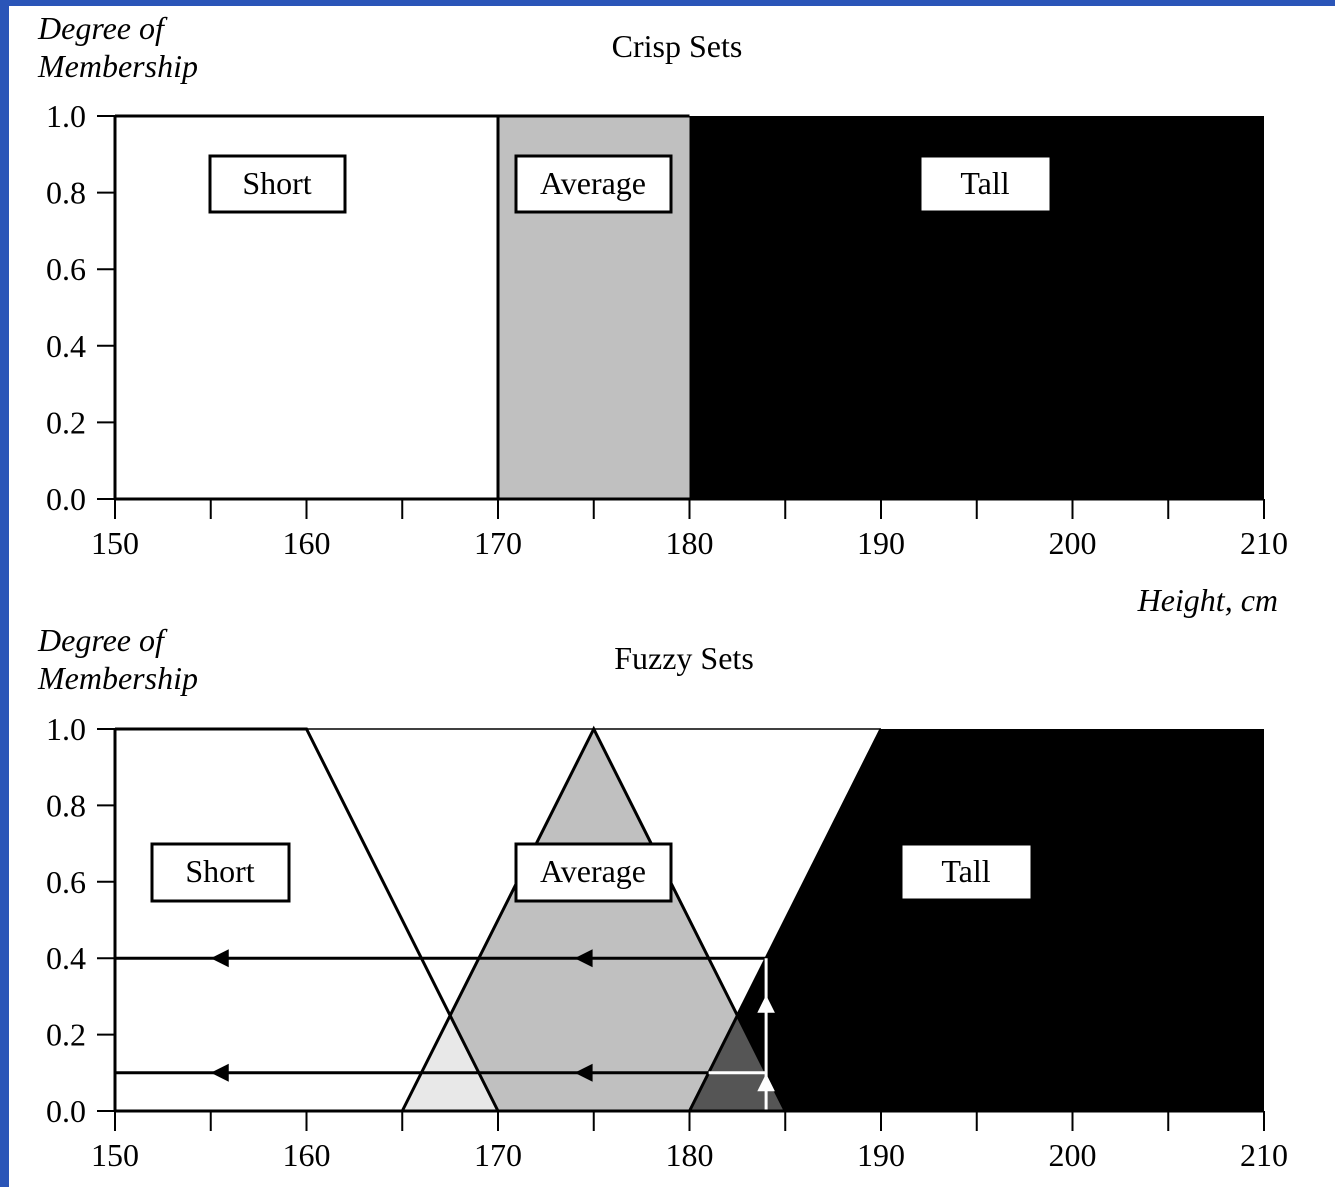 Image resolution: width=1335 pixels, height=1187 pixels. What do you see at coordinates (66, 193) in the screenshot?
I see `crisp-y-tick-label: 0.8` at bounding box center [66, 193].